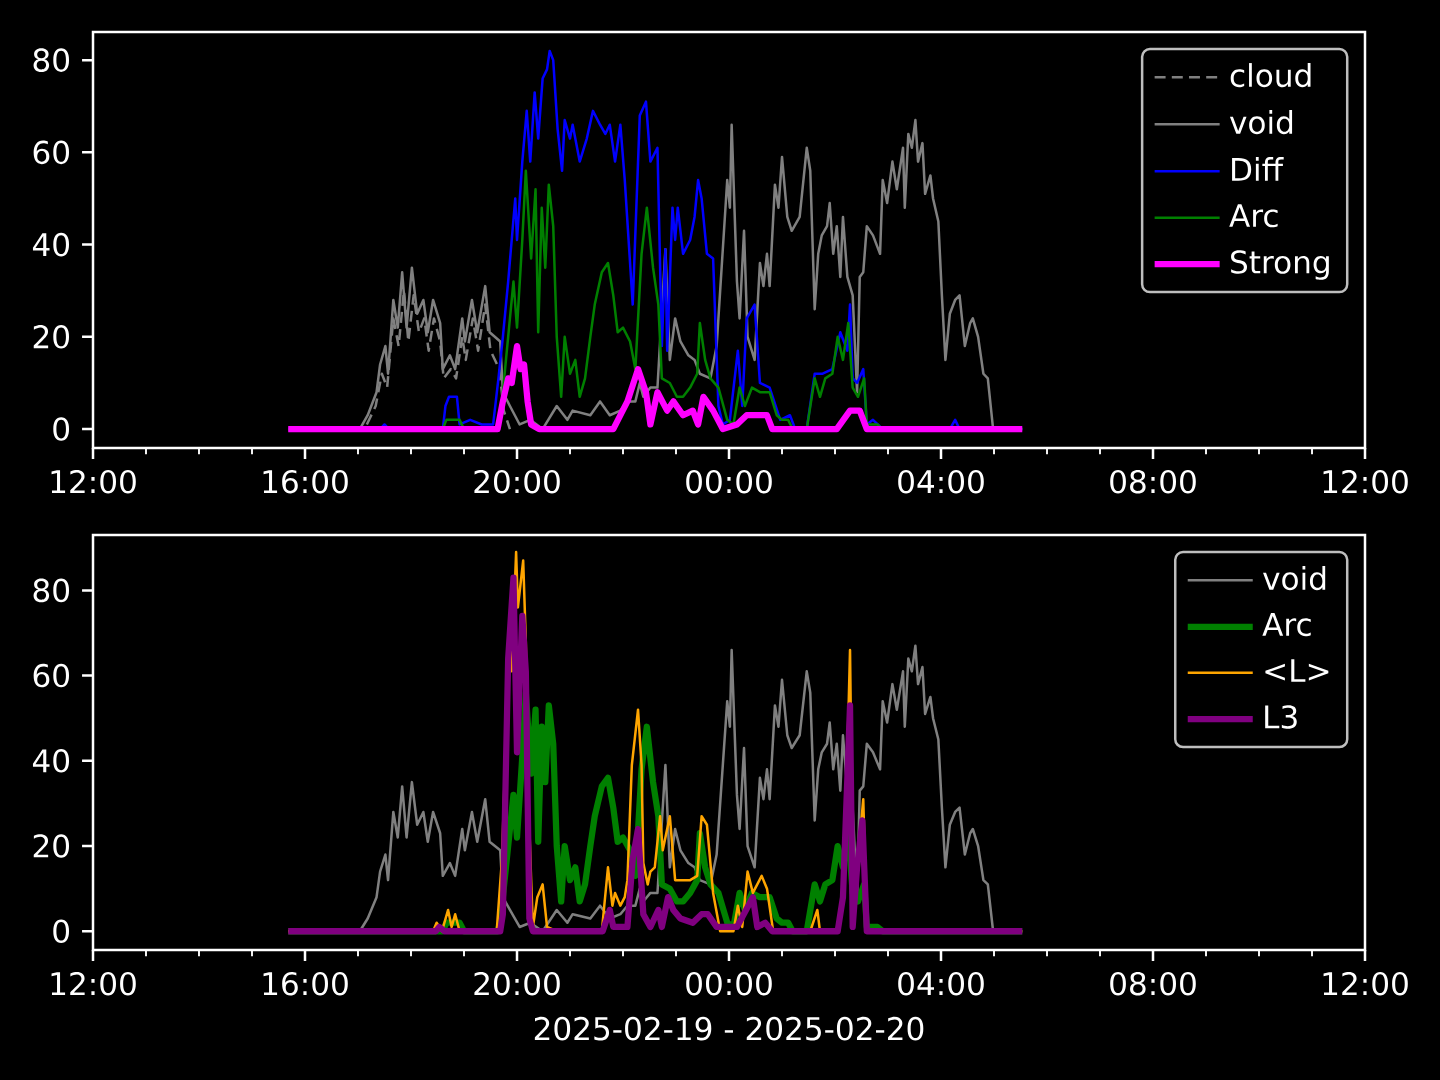  I want to click on legend-label: Strong, so click(1280, 265).